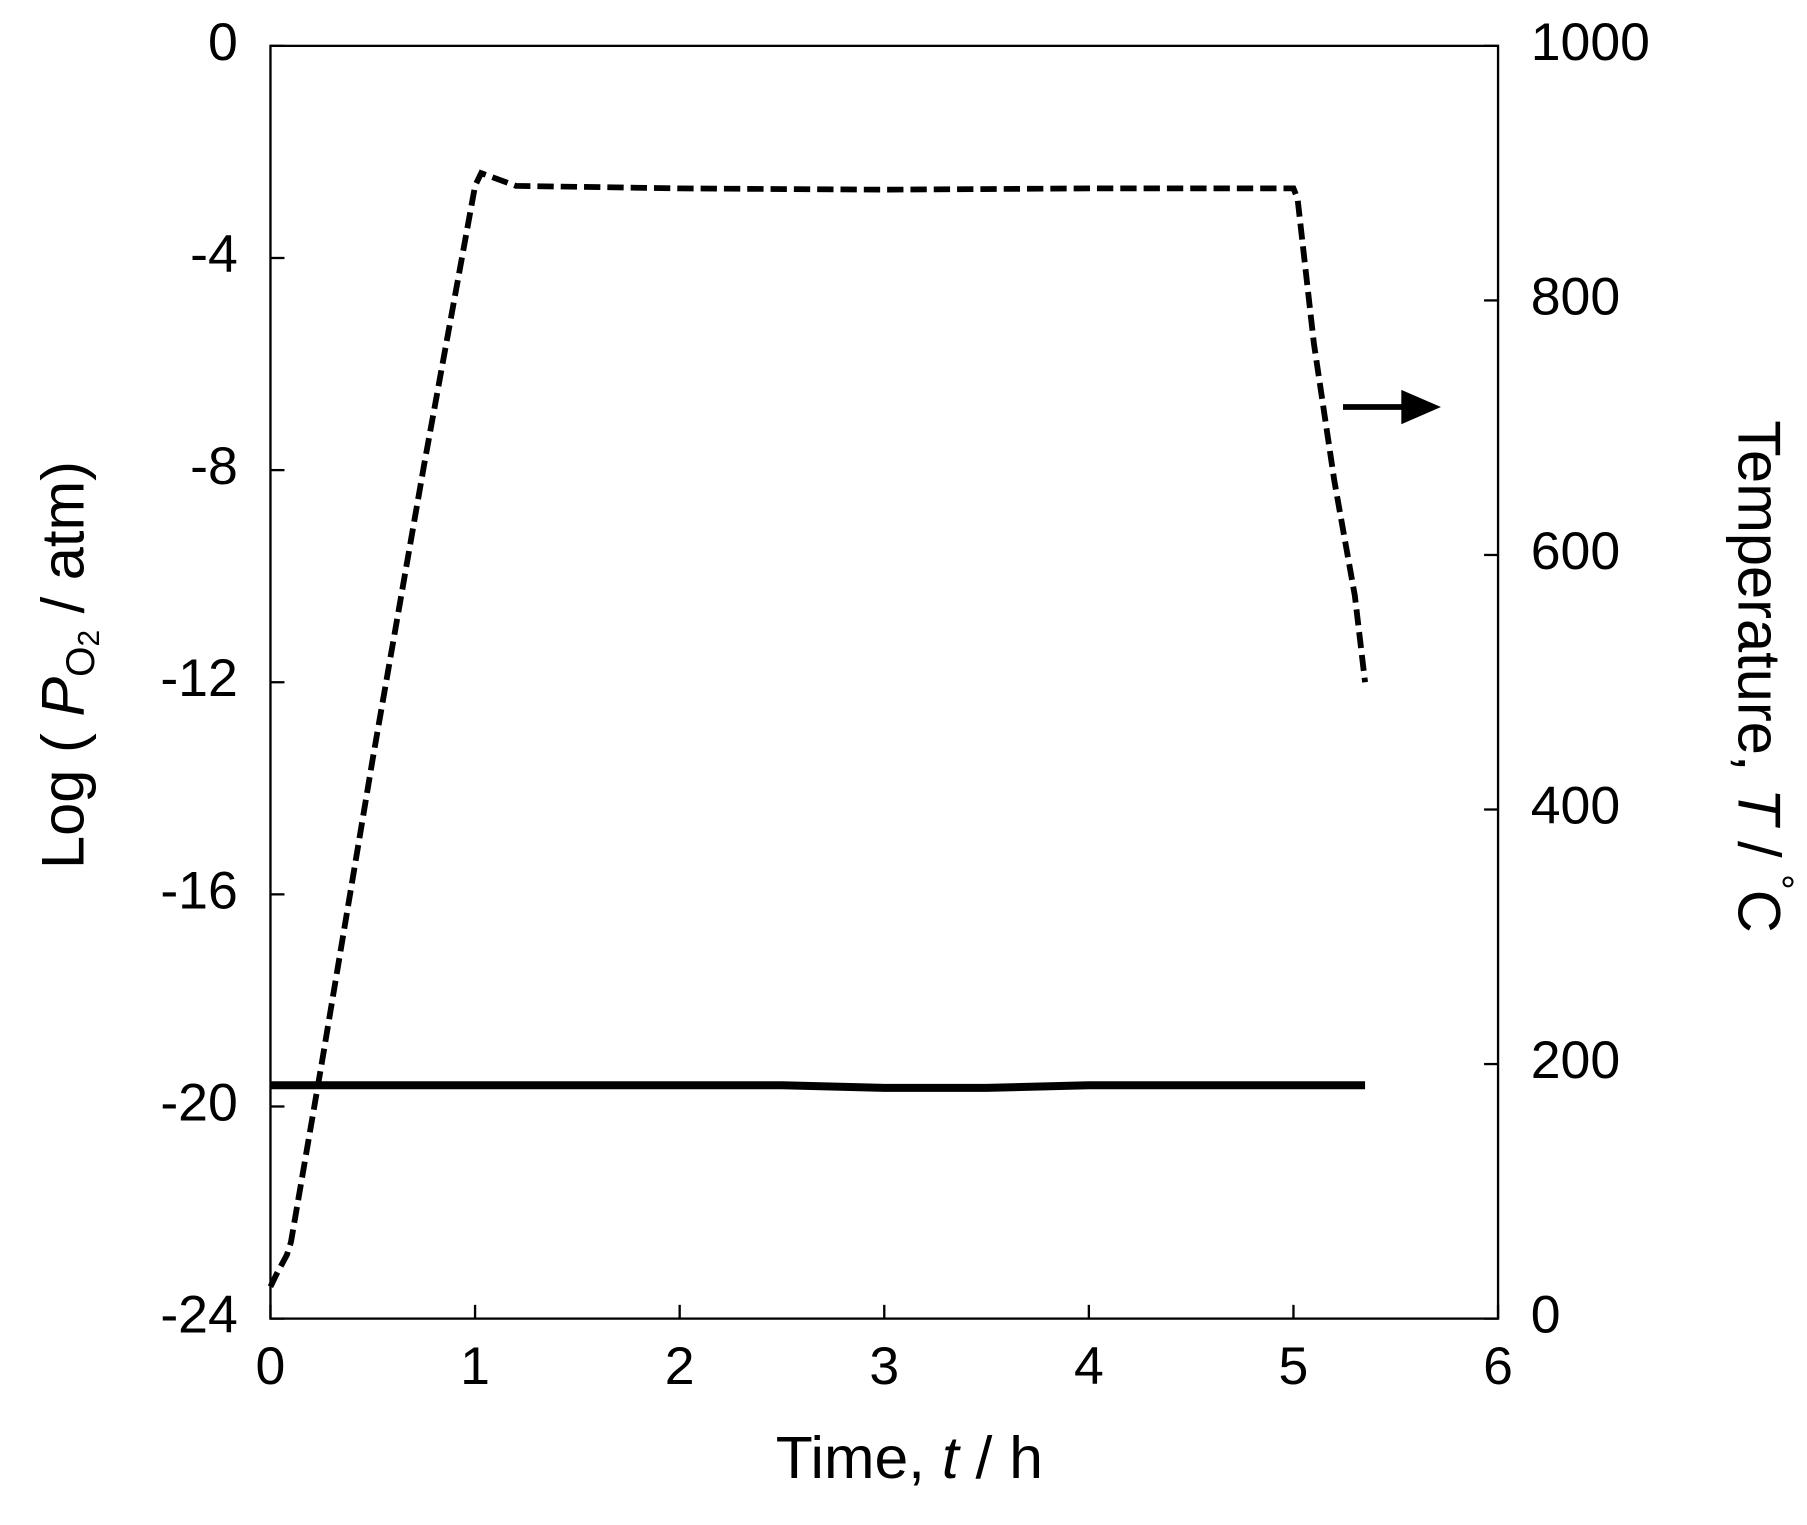  I want to click on y-tick-label: 0, so click(223, 42).